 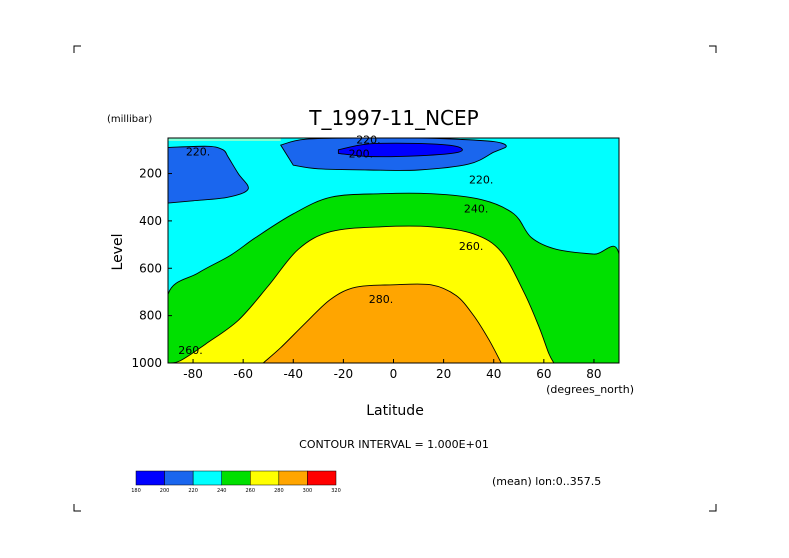 What do you see at coordinates (368, 139) in the screenshot?
I see `contour-label-1: 220.` at bounding box center [368, 139].